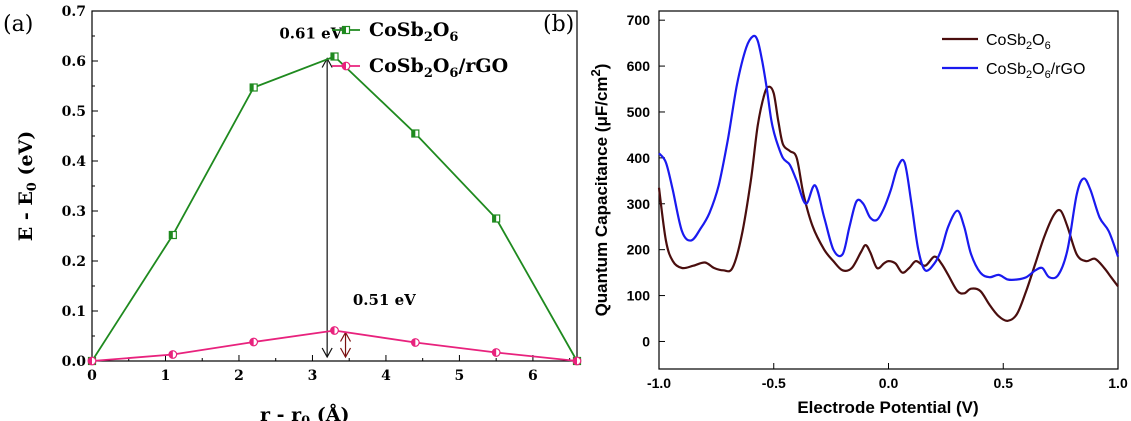 This screenshot has height=421, width=1131. What do you see at coordinates (384, 300) in the screenshot?
I see `panel-a-annotation: 0.51 eV` at bounding box center [384, 300].